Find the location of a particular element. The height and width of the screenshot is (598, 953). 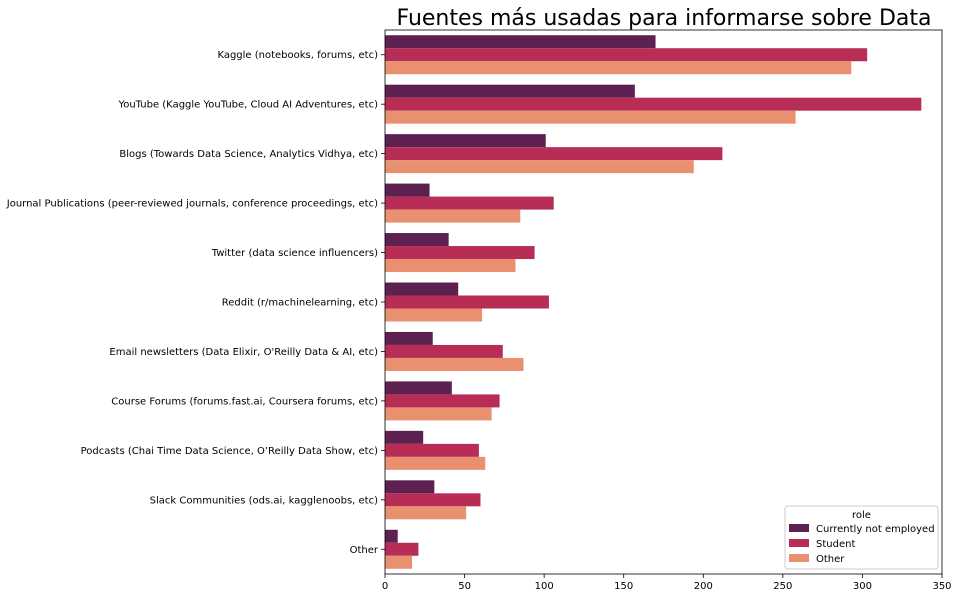

x-axis: 0 50 100 150 200 250 300 350 is located at coordinates (667, 583).